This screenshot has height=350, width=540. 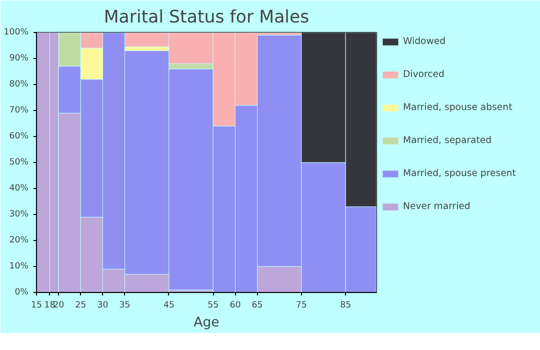 I want to click on y-tick-label: 80%, so click(x=19, y=85).